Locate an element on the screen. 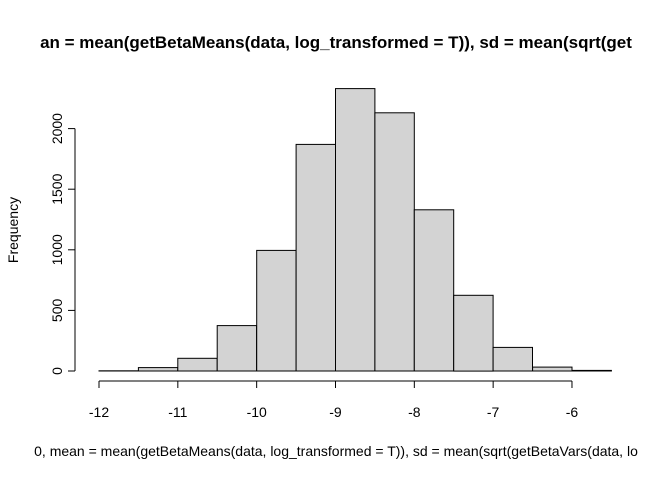  x-tick-label: -11 is located at coordinates (177, 412).